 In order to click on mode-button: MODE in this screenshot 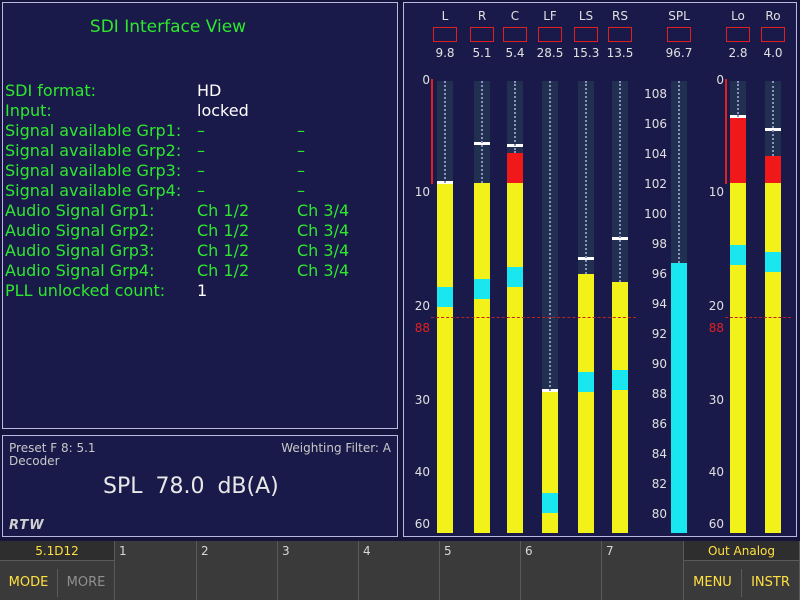, I will do `click(29, 583)`.